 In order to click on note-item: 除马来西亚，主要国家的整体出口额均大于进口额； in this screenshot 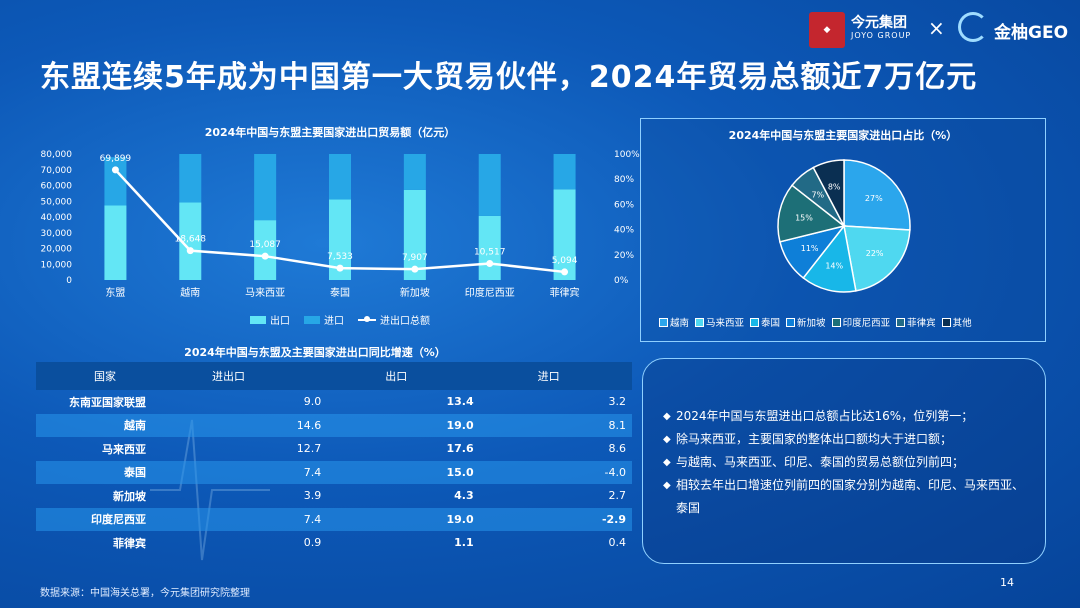, I will do `click(848, 439)`.